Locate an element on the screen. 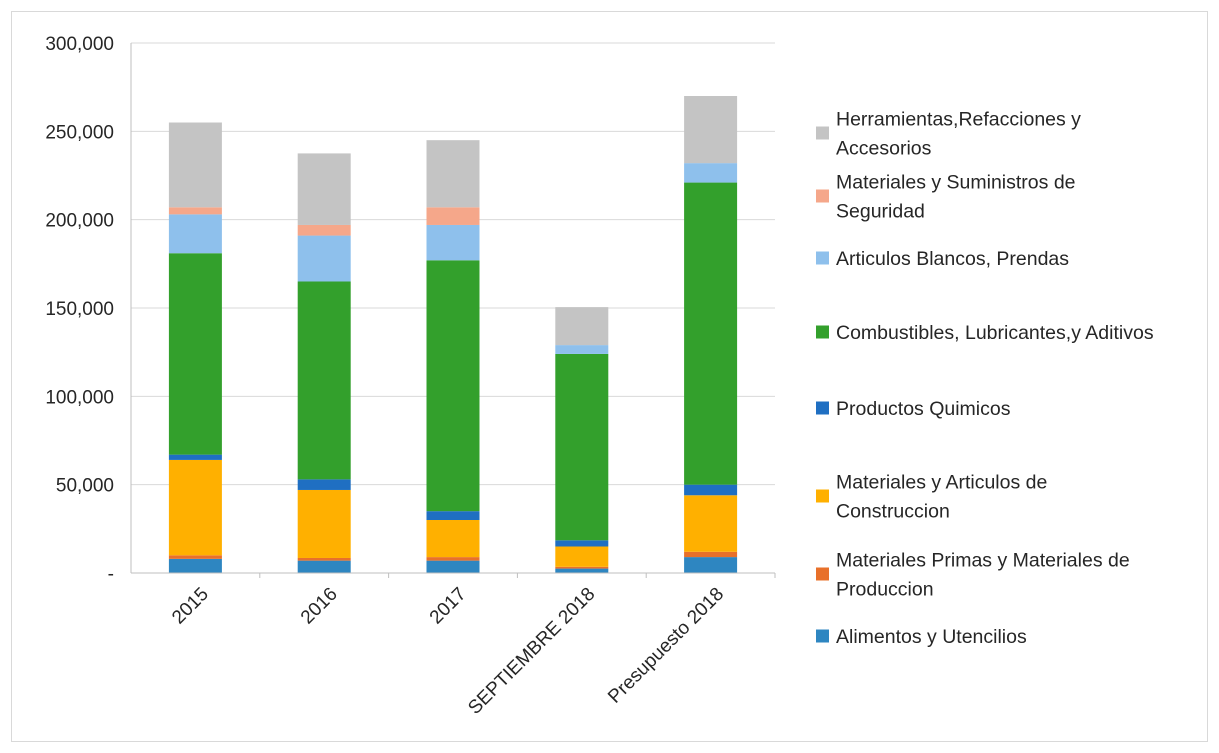 This screenshot has height=753, width=1219. x-tick-label: Presupuesto 2018 is located at coordinates (666, 646).